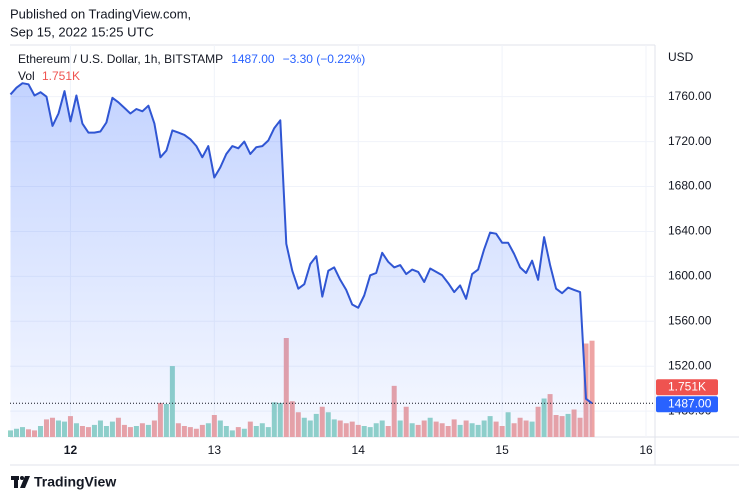 The height and width of the screenshot is (499, 739). Describe the element at coordinates (71, 450) in the screenshot. I see `x-tick-label: 12` at that location.